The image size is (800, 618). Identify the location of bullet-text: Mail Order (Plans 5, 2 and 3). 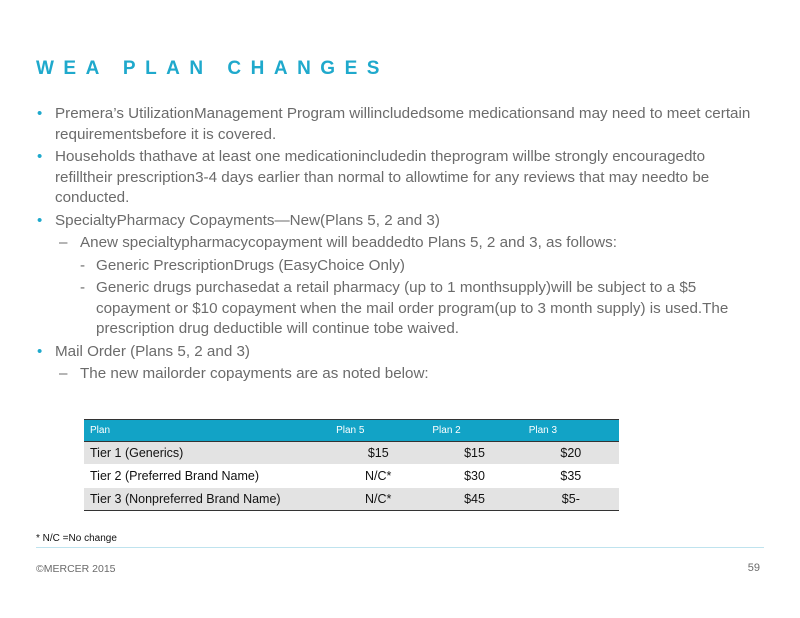
(152, 351).